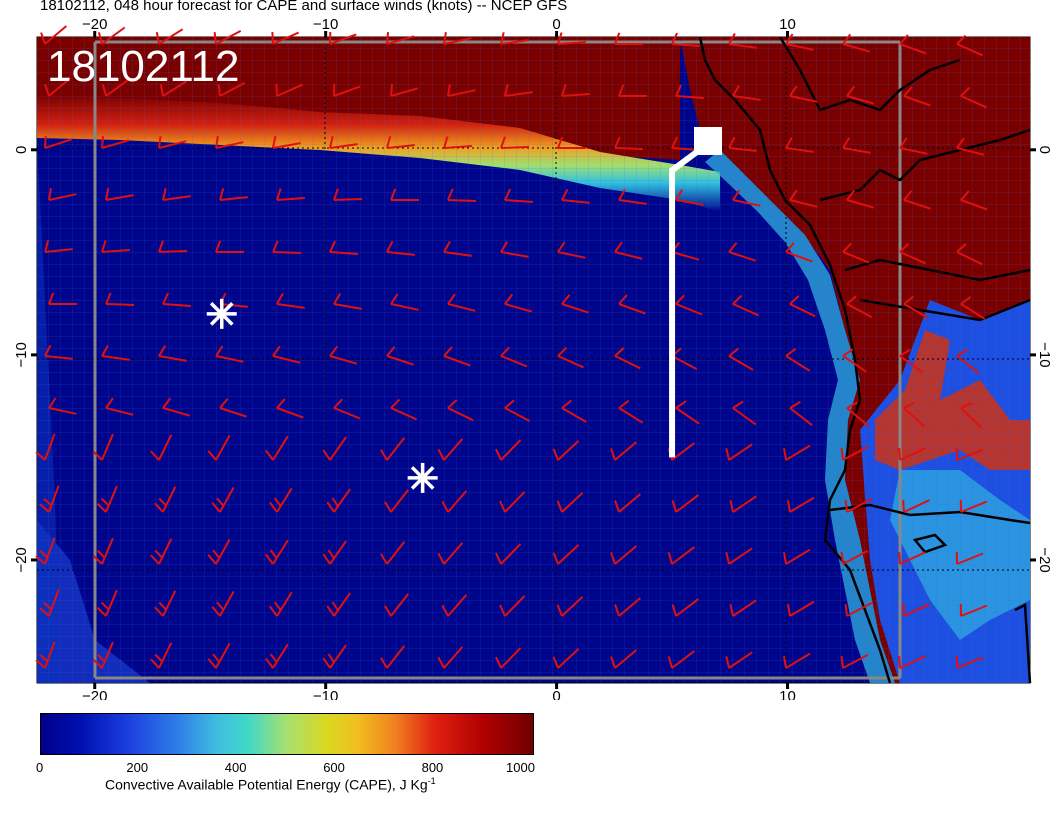 Image resolution: width=1056 pixels, height=816 pixels. Describe the element at coordinates (787, 694) in the screenshot. I see `lon-tick-bottom-3: 10` at that location.